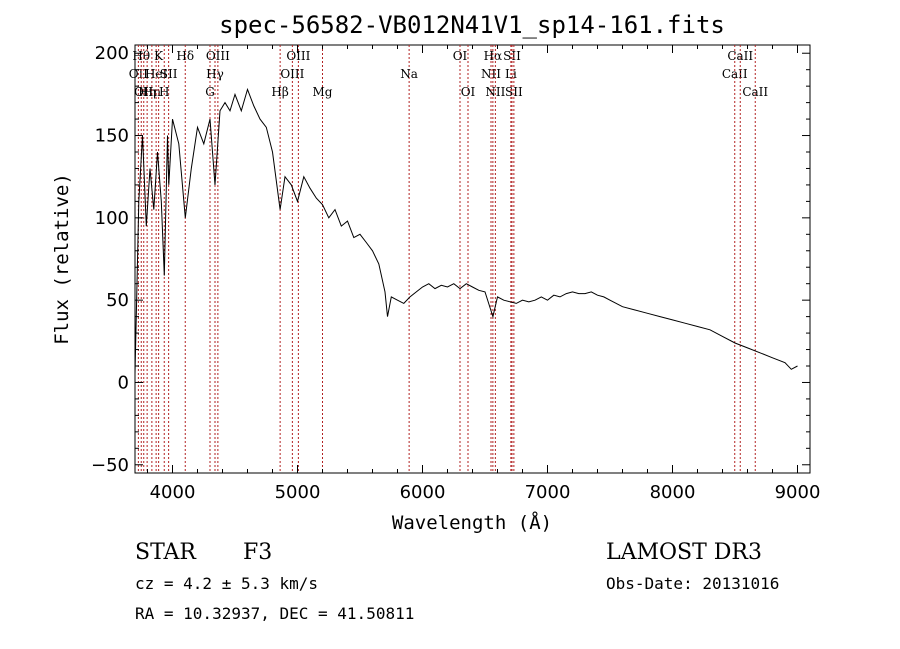 Image resolution: width=900 pixels, height=649 pixels. Describe the element at coordinates (472, 522) in the screenshot. I see `x-axis-label: Wavelength (Å)` at that location.